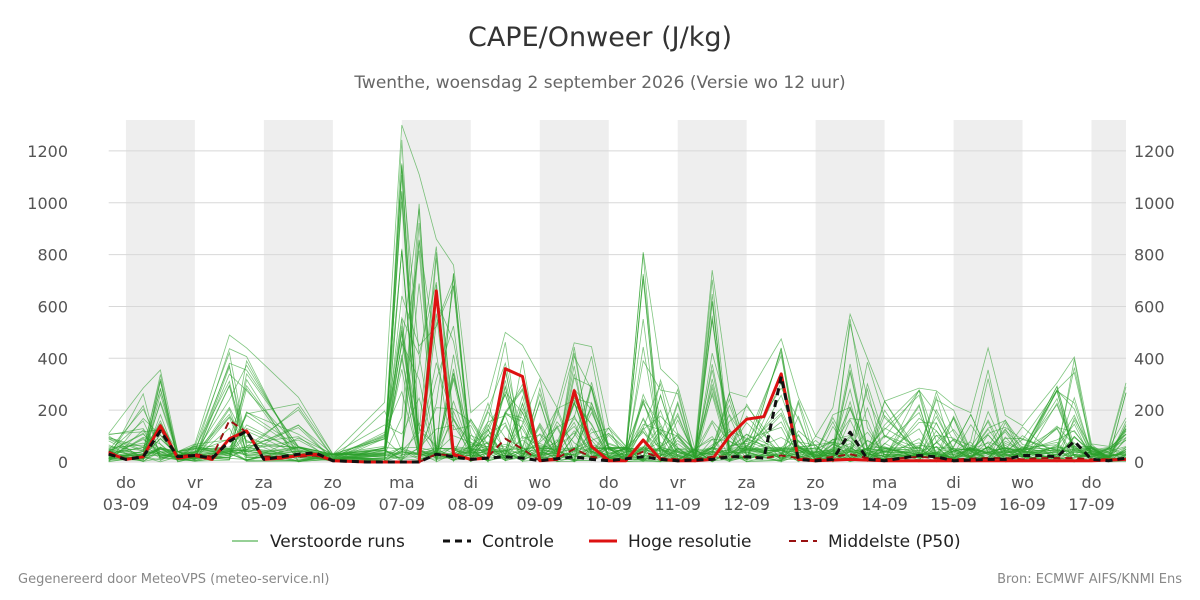 The height and width of the screenshot is (600, 1200). Describe the element at coordinates (1089, 579) in the screenshot. I see `footer-source: Bron: ECMWF AIFS/KNMI Ens` at that location.